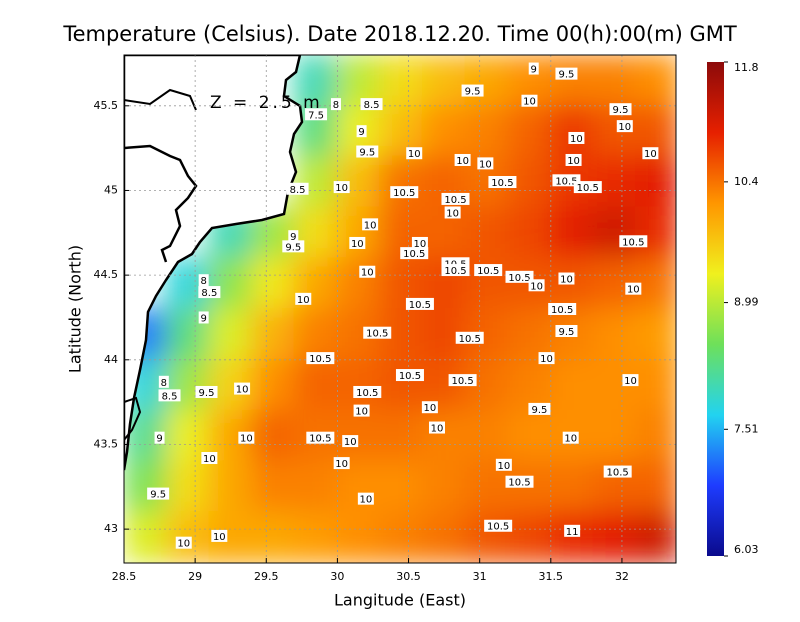 This screenshot has width=800, height=622. Describe the element at coordinates (746, 67) in the screenshot. I see `colorbar-tick-label: 11.8` at that location.